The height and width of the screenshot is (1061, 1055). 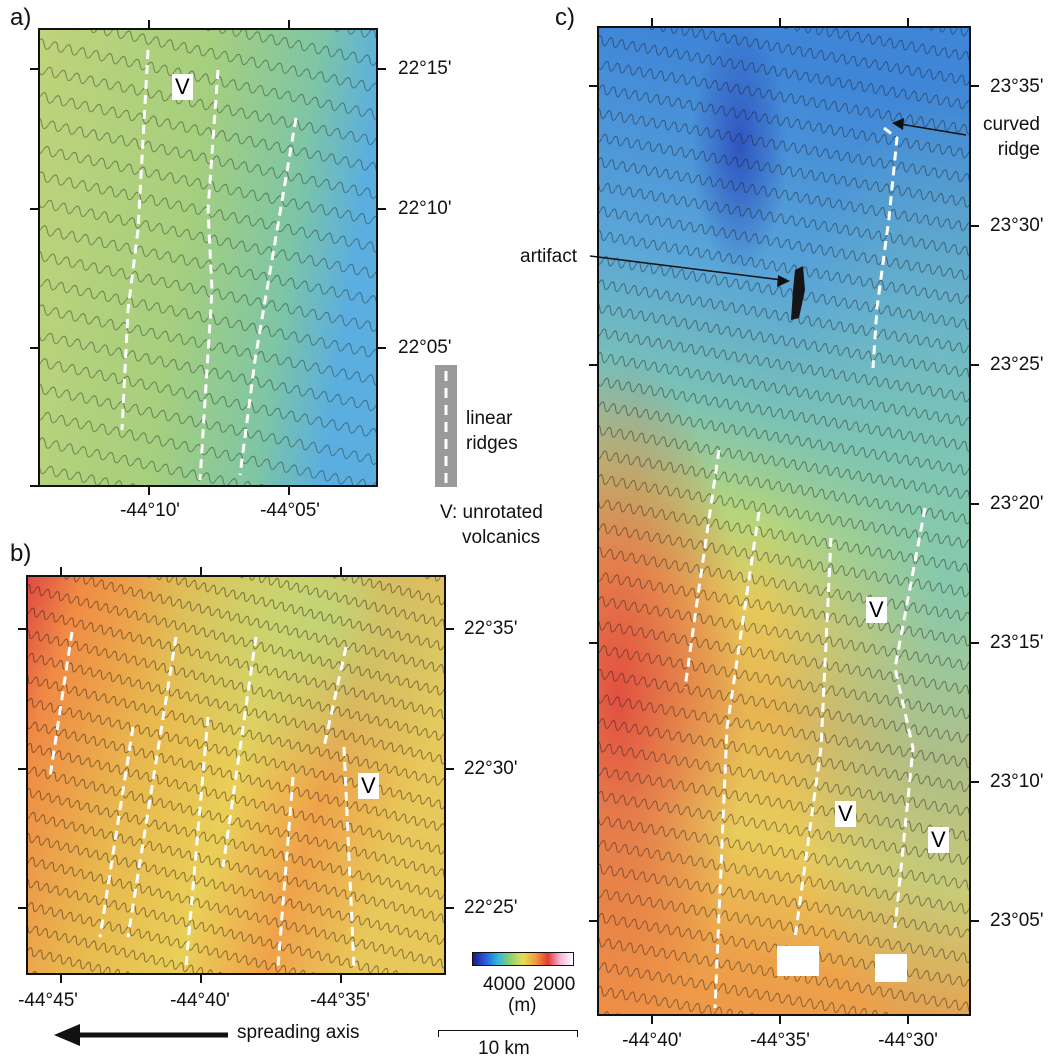 I want to click on panel-b-label: b), so click(x=21, y=553).